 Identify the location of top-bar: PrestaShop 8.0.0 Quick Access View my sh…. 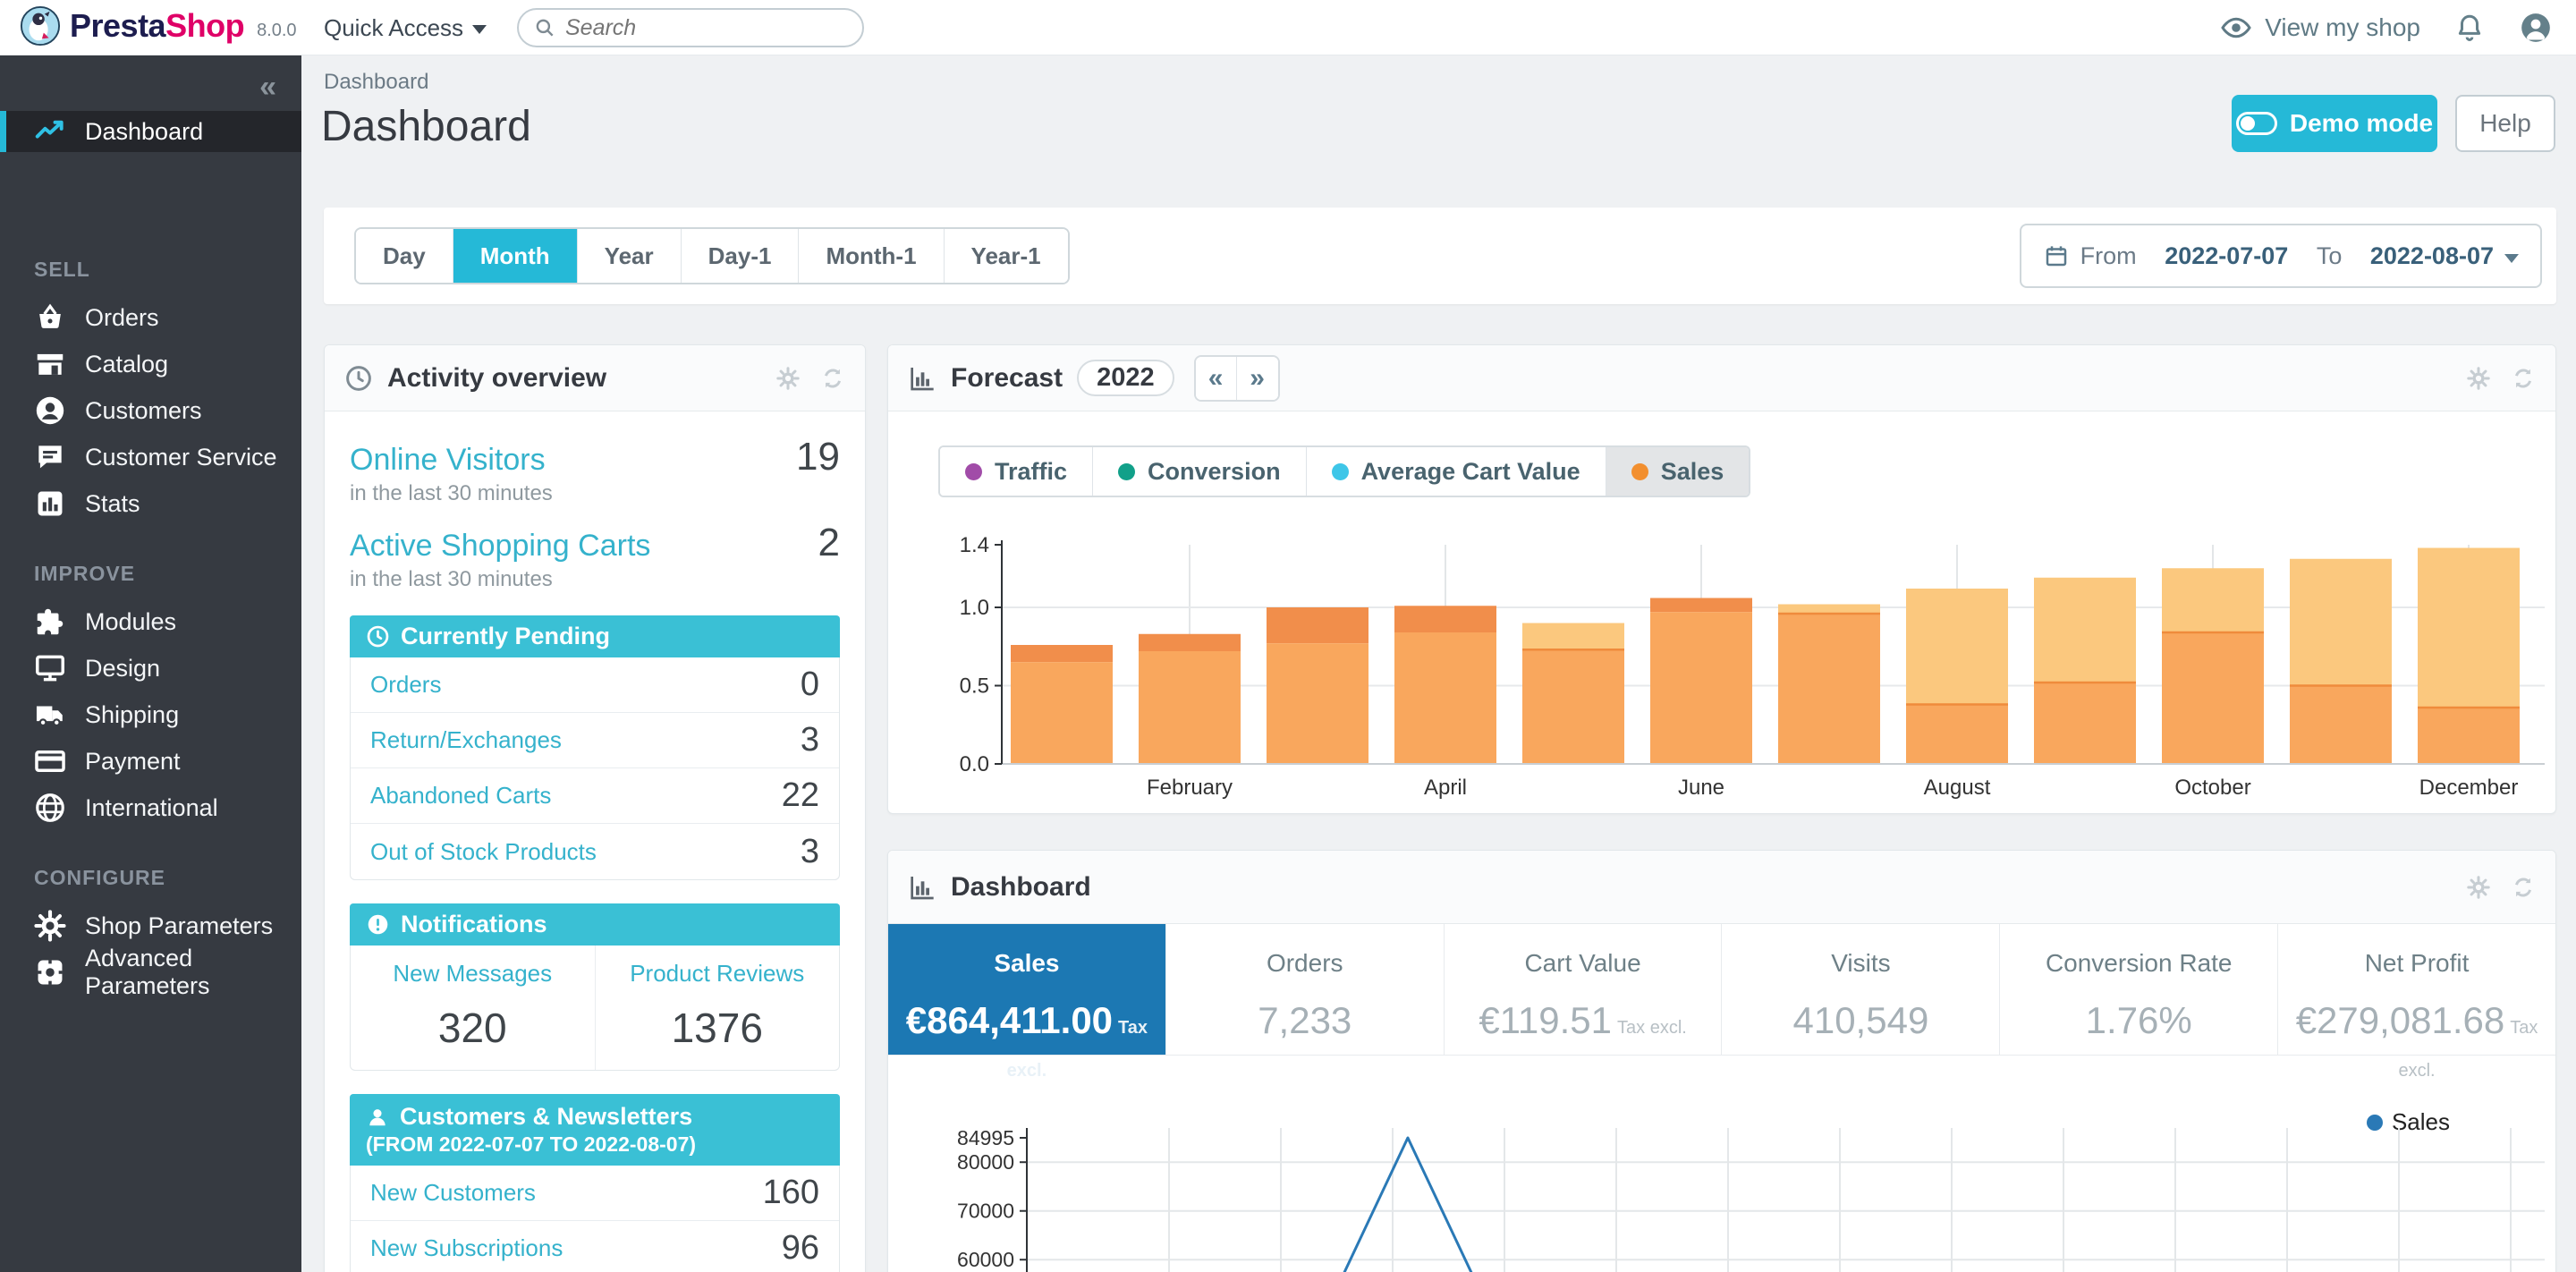
(1288, 27).